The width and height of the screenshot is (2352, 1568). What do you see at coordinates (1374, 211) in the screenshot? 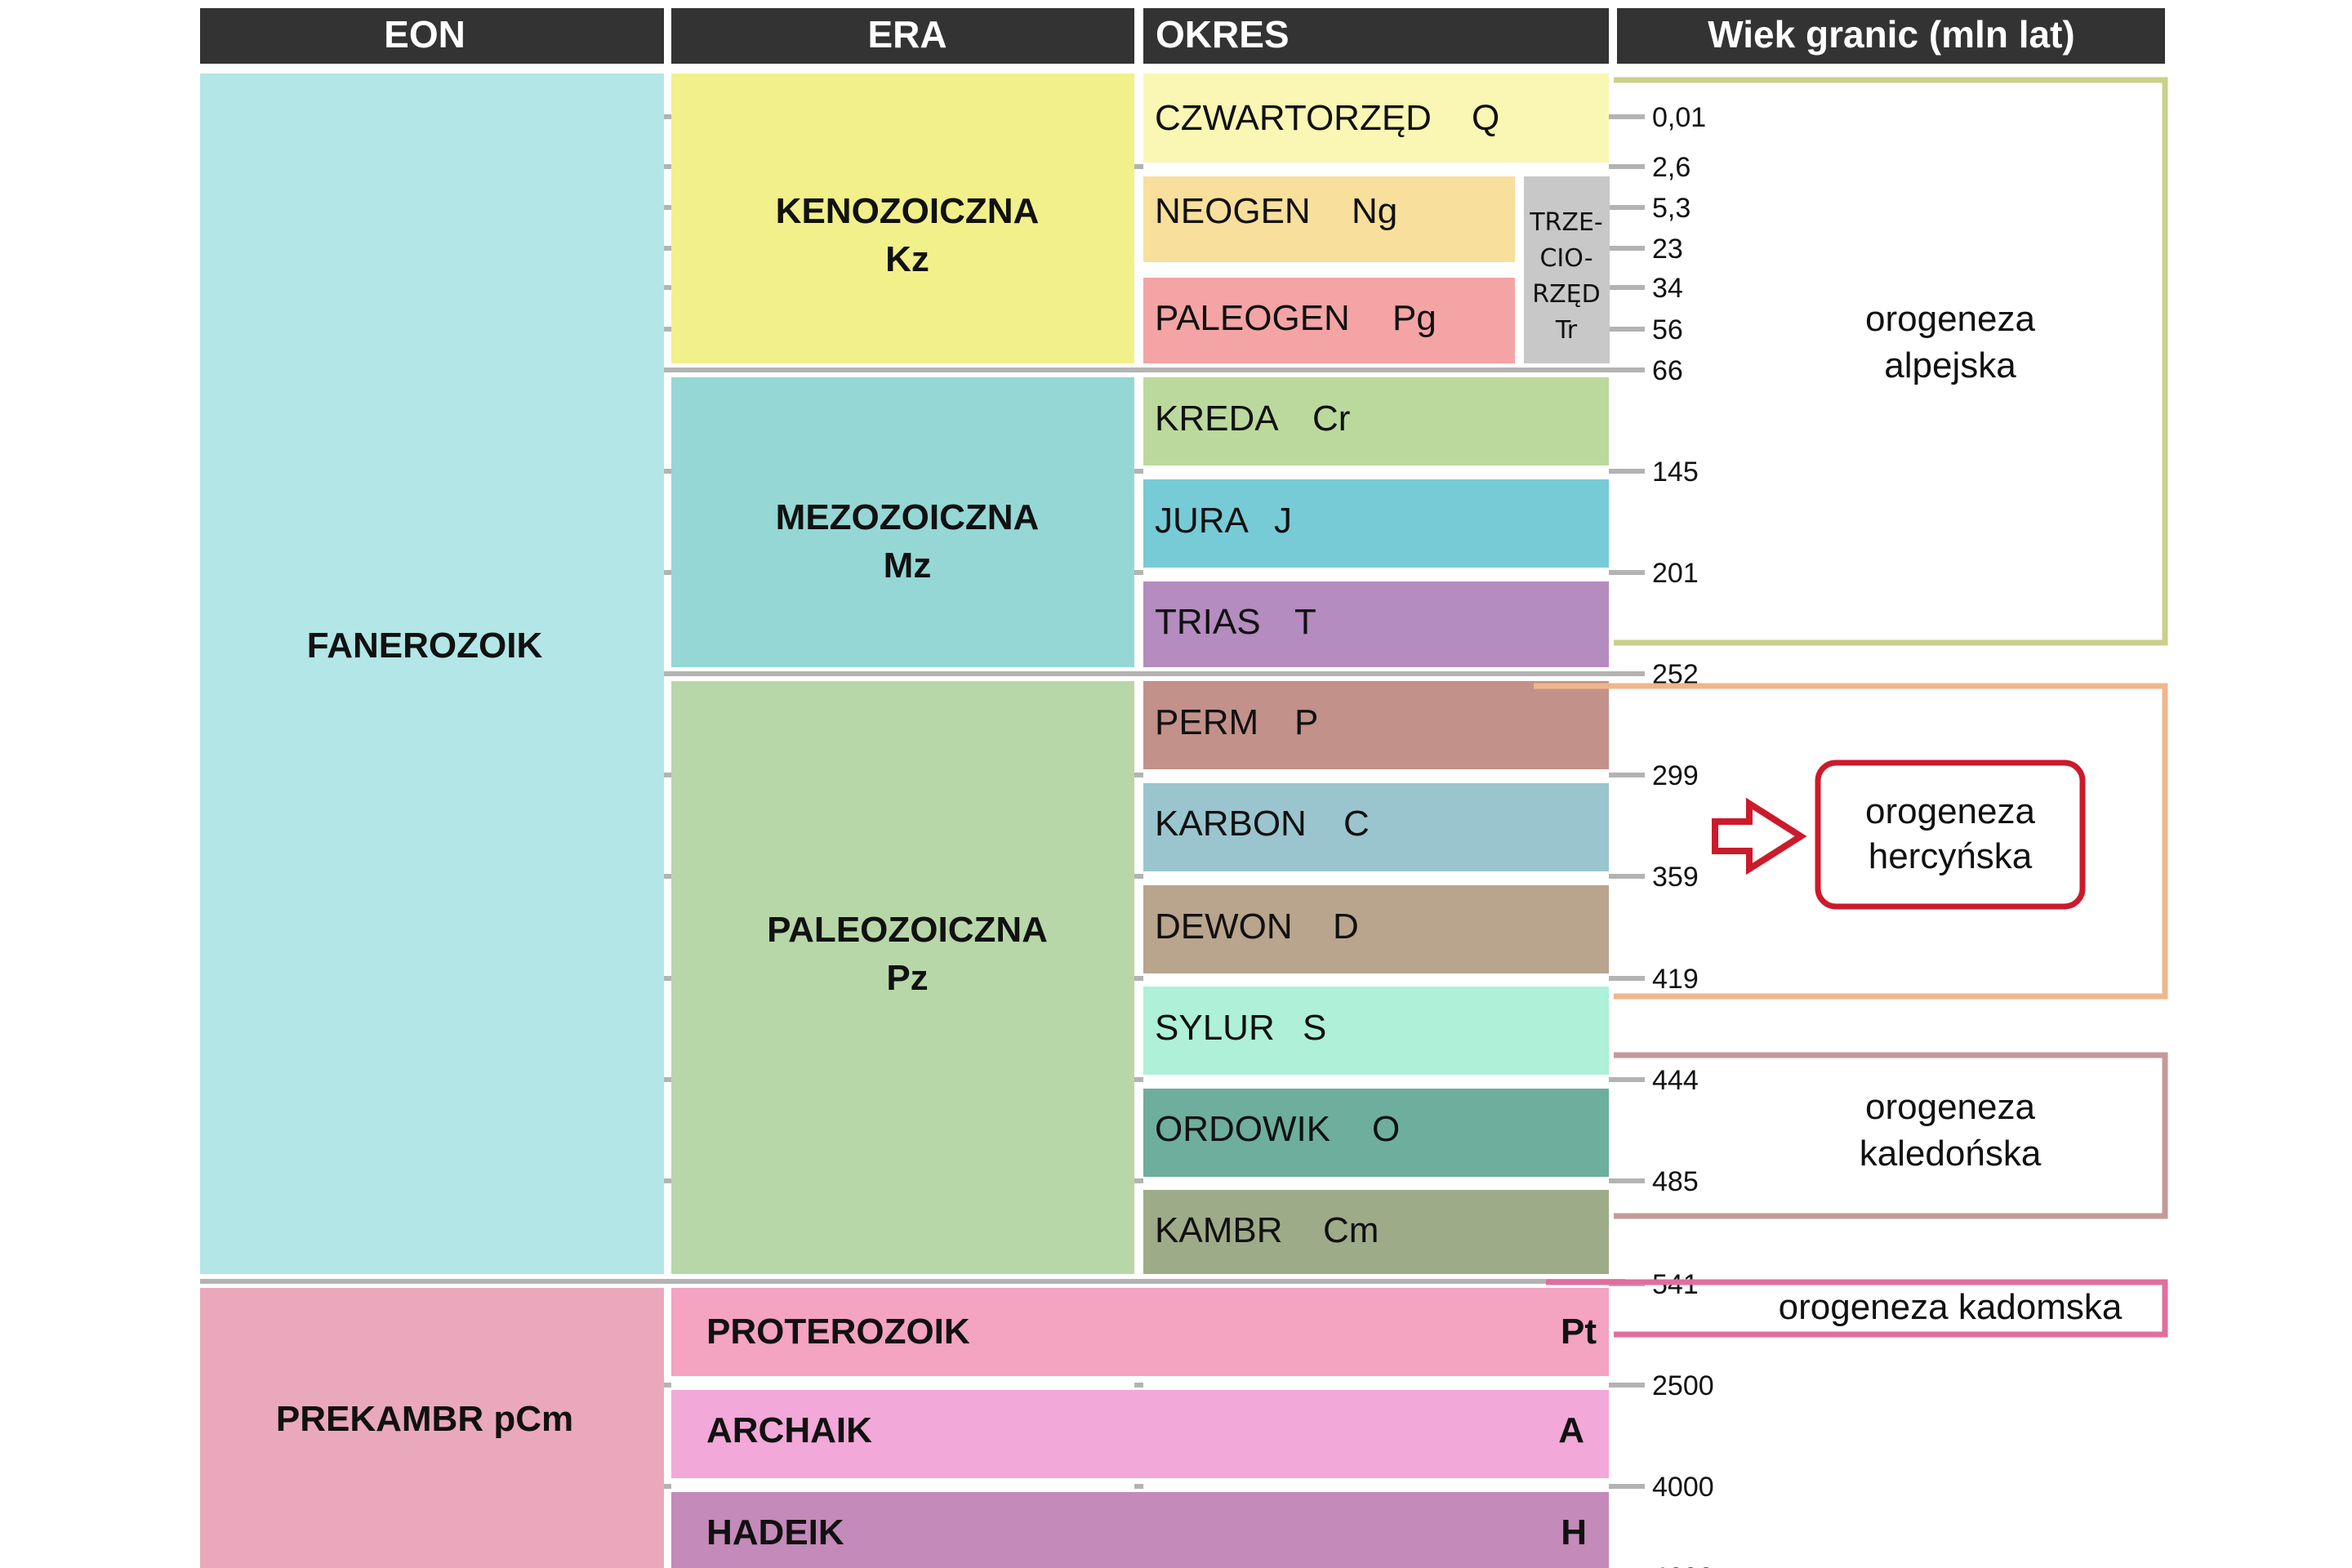
I see `period-neogen-symbol: Ng` at bounding box center [1374, 211].